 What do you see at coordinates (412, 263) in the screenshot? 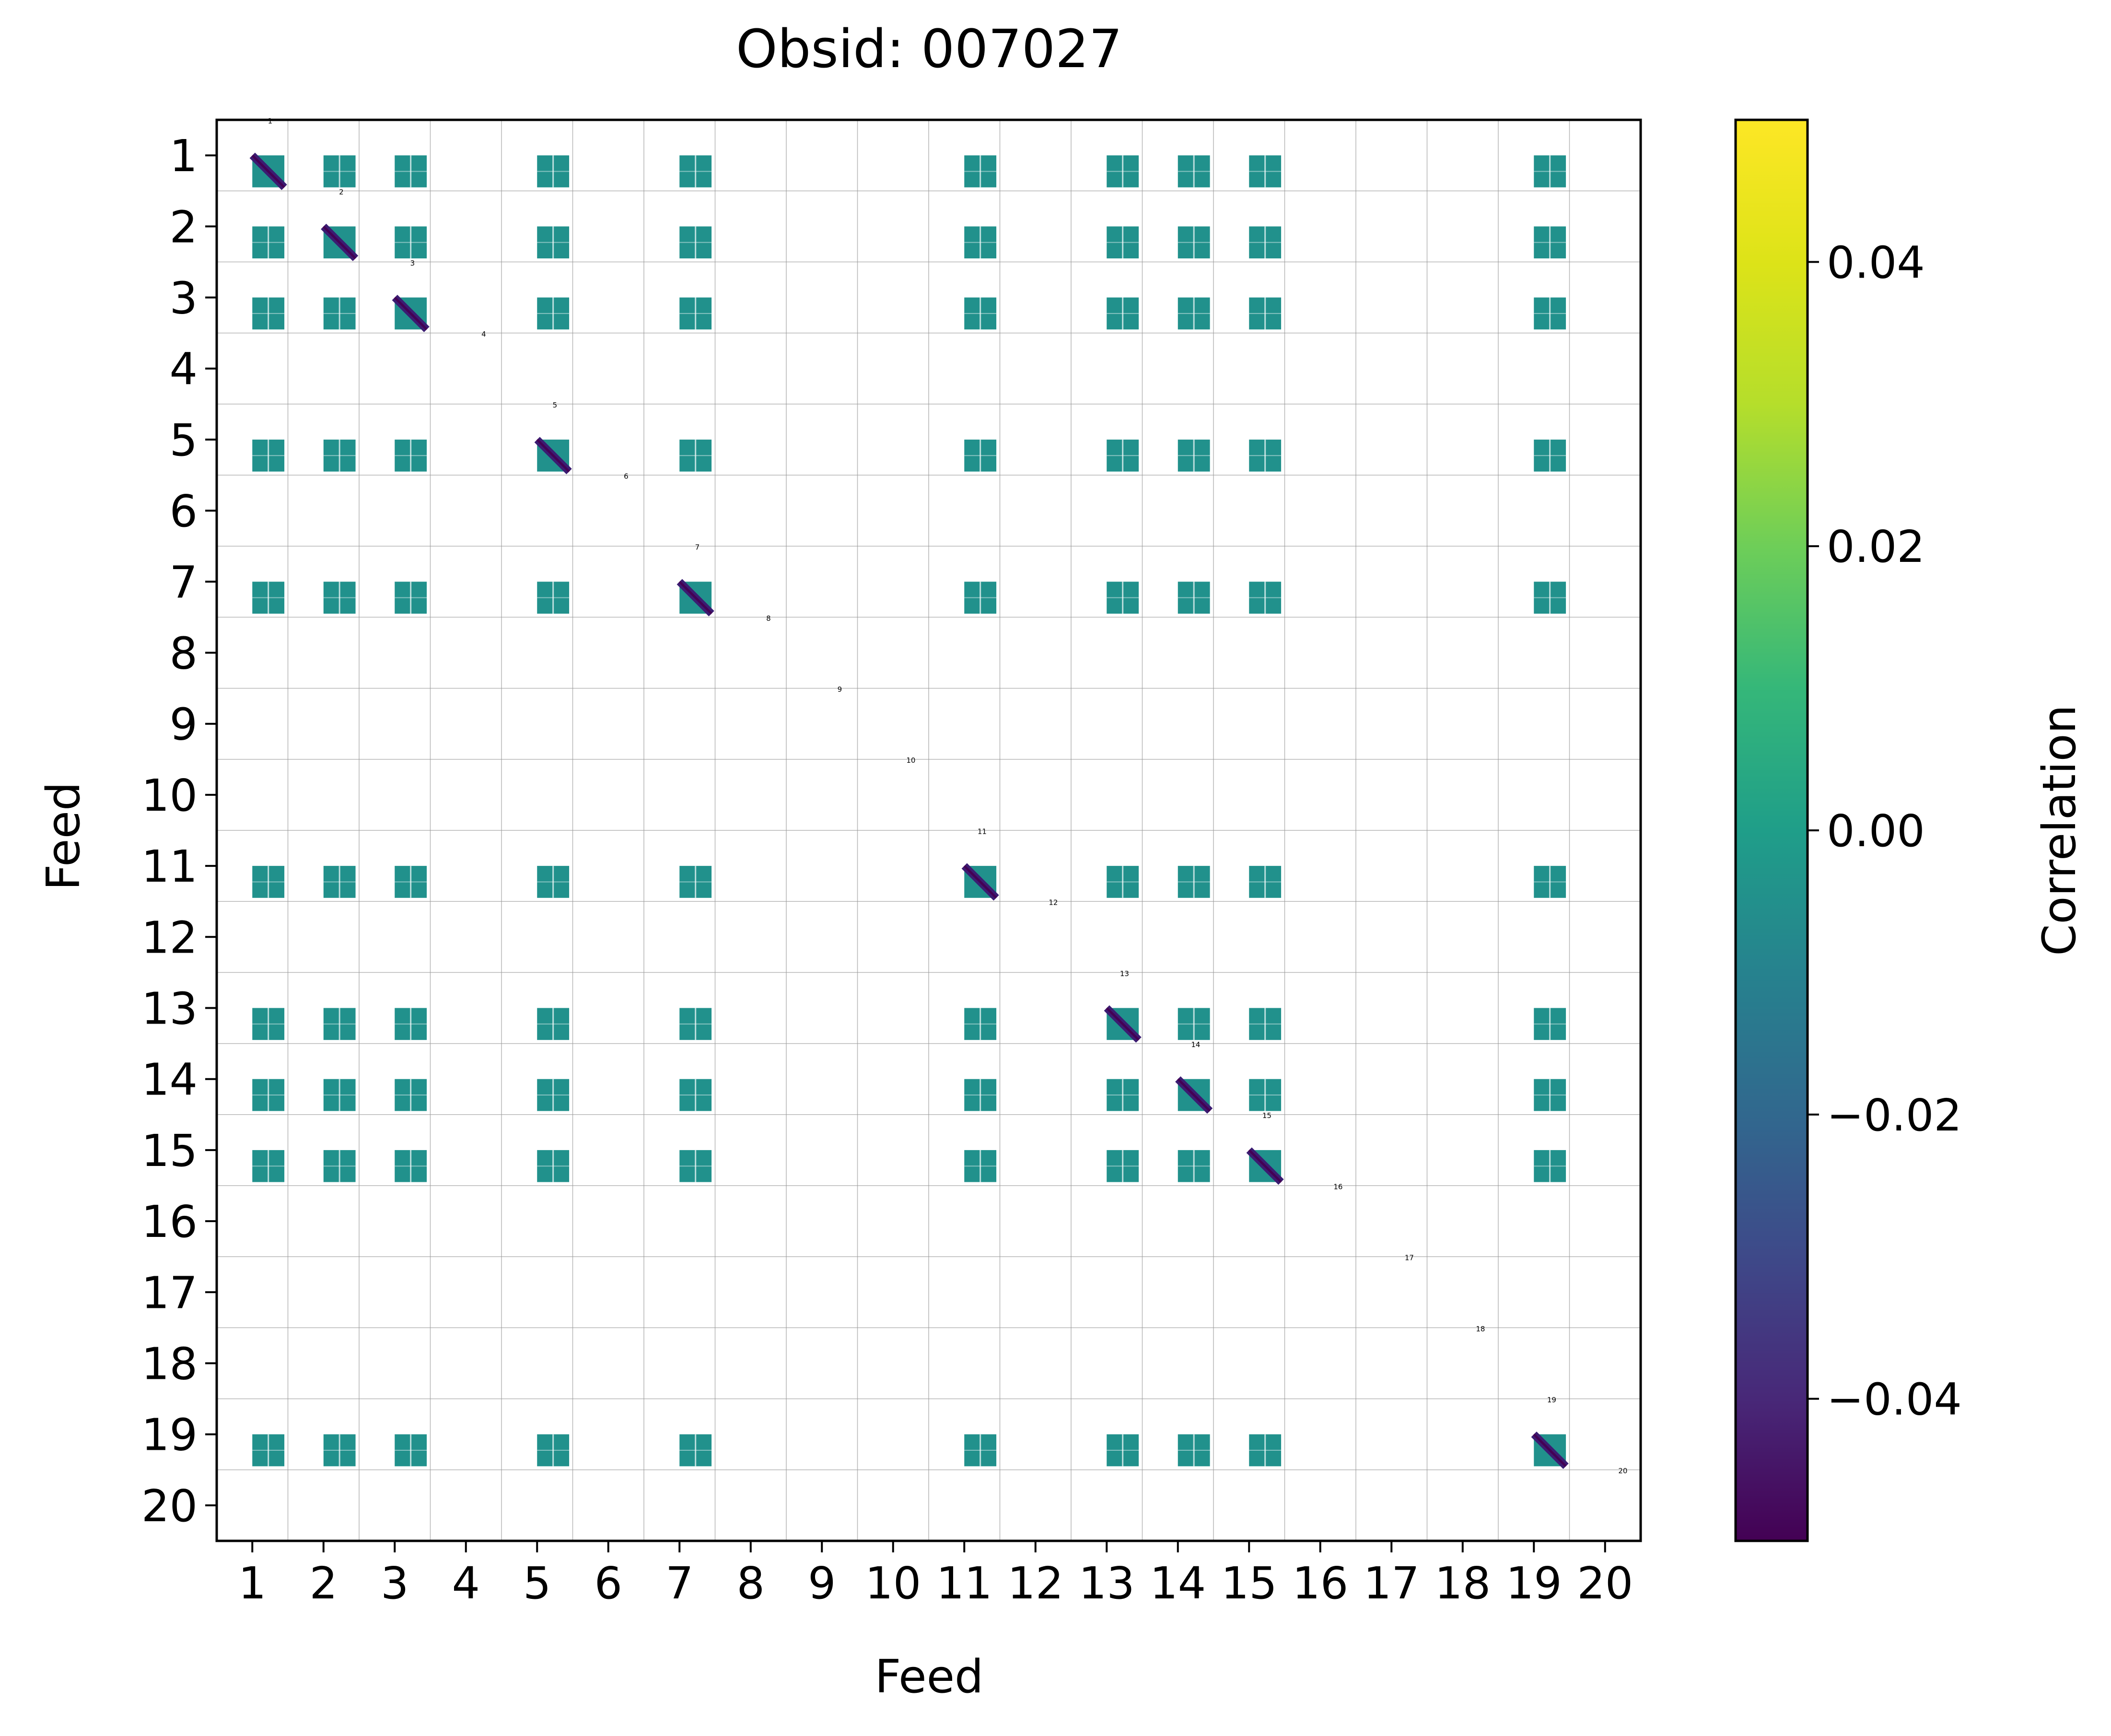
I see `diagonal-label: 3` at bounding box center [412, 263].